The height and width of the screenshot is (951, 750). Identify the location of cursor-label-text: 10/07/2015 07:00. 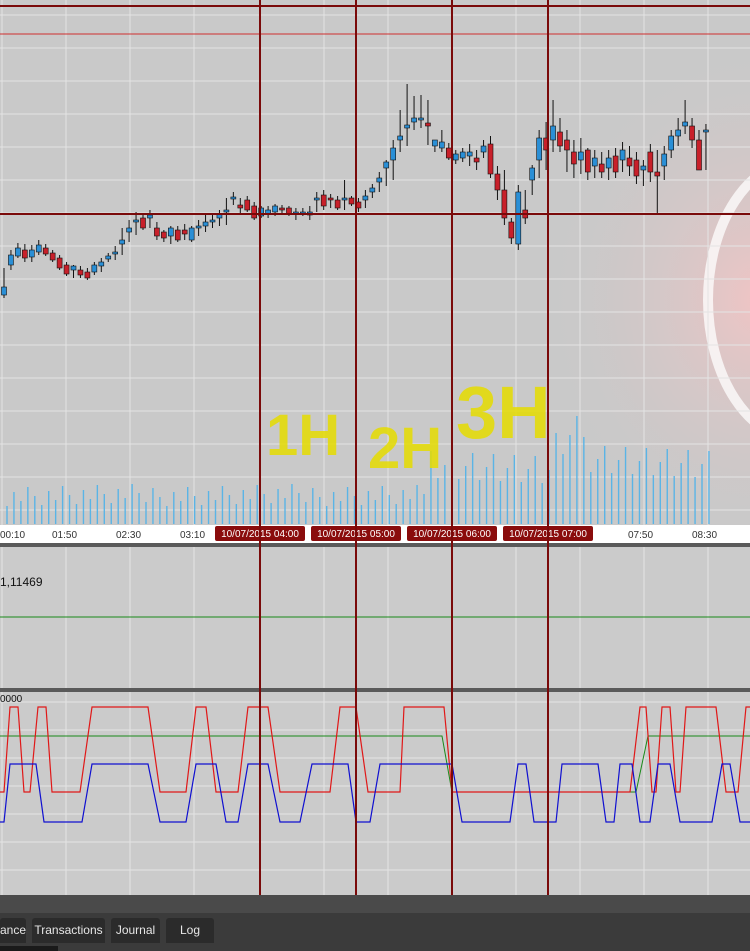
(548, 534).